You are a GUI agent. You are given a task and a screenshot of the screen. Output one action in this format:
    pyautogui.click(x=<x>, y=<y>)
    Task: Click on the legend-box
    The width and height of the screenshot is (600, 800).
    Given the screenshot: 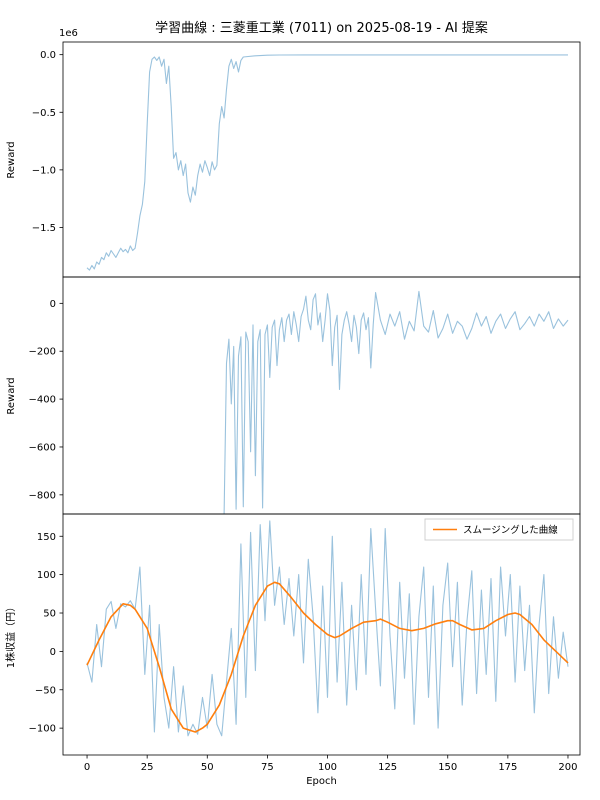 What is the action you would take?
    pyautogui.click(x=499, y=529)
    